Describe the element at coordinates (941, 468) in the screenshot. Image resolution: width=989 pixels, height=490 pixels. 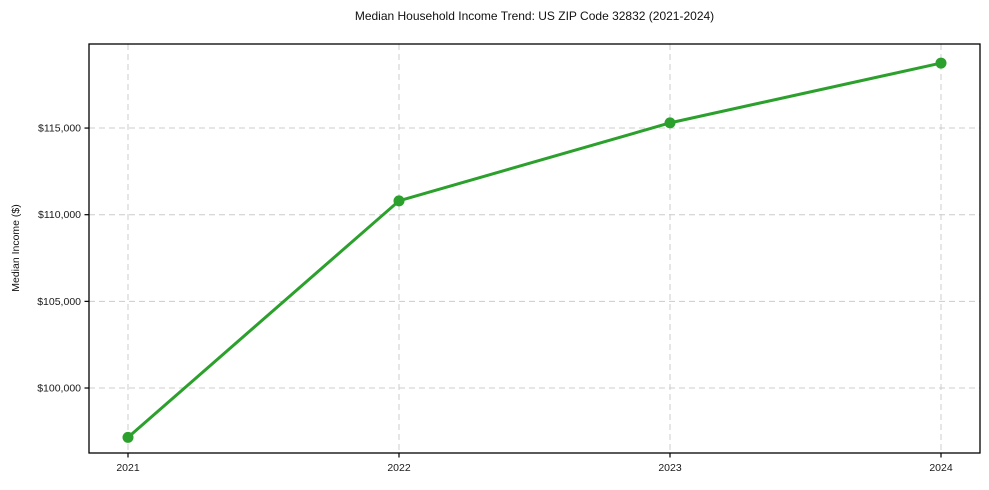
I see `x-tick-label: 2024` at that location.